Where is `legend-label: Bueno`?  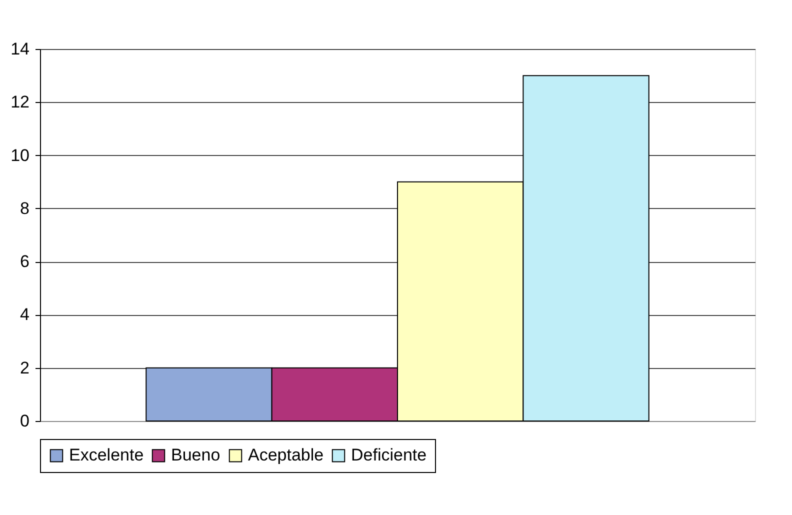 legend-label: Bueno is located at coordinates (195, 455).